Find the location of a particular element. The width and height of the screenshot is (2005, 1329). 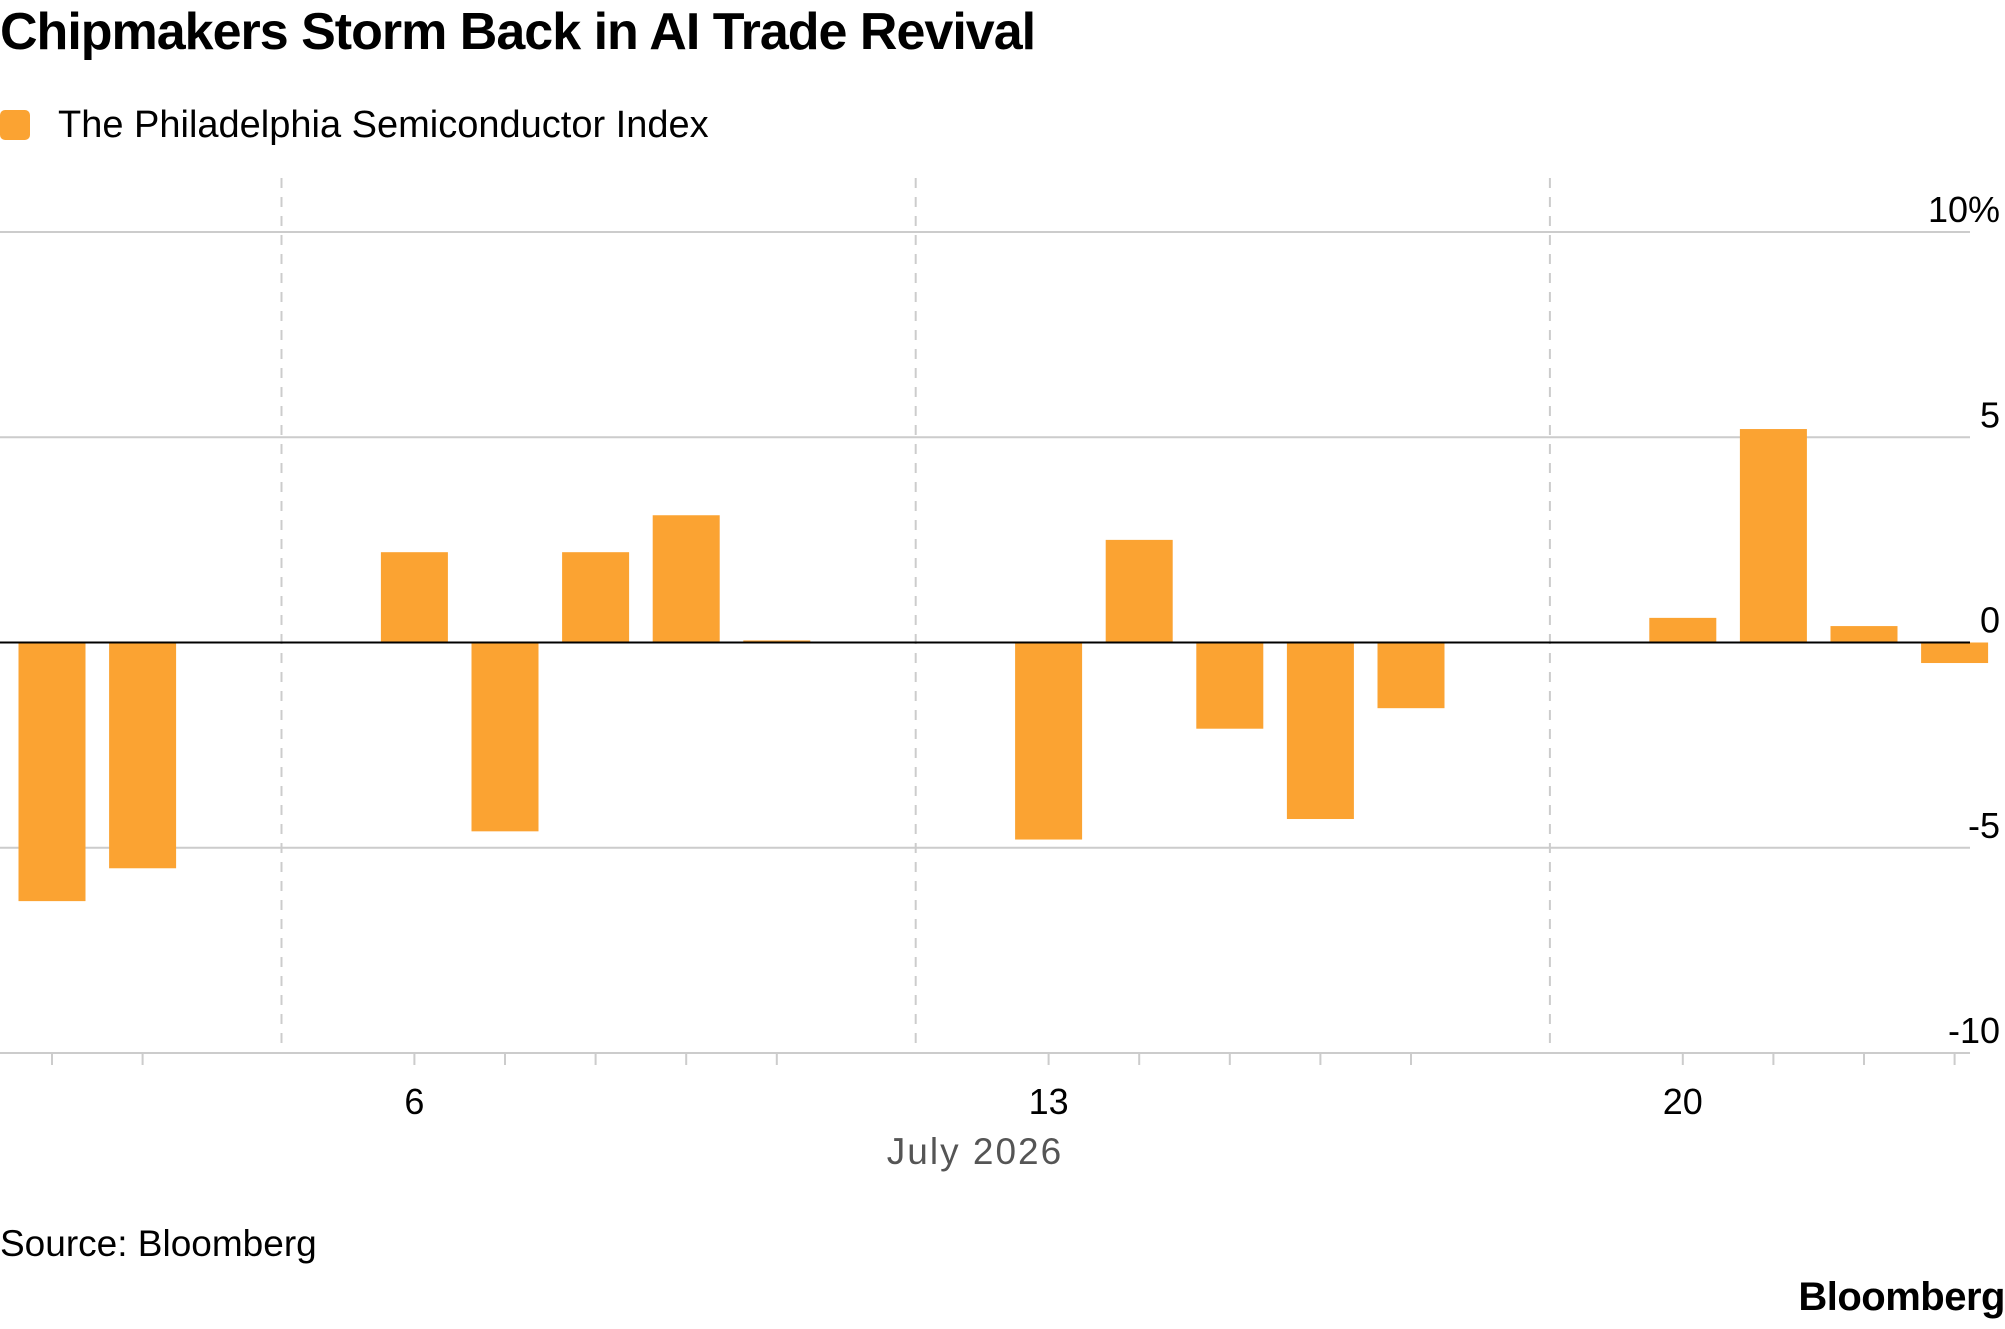

y-tick-label: 5 is located at coordinates (1990, 414).